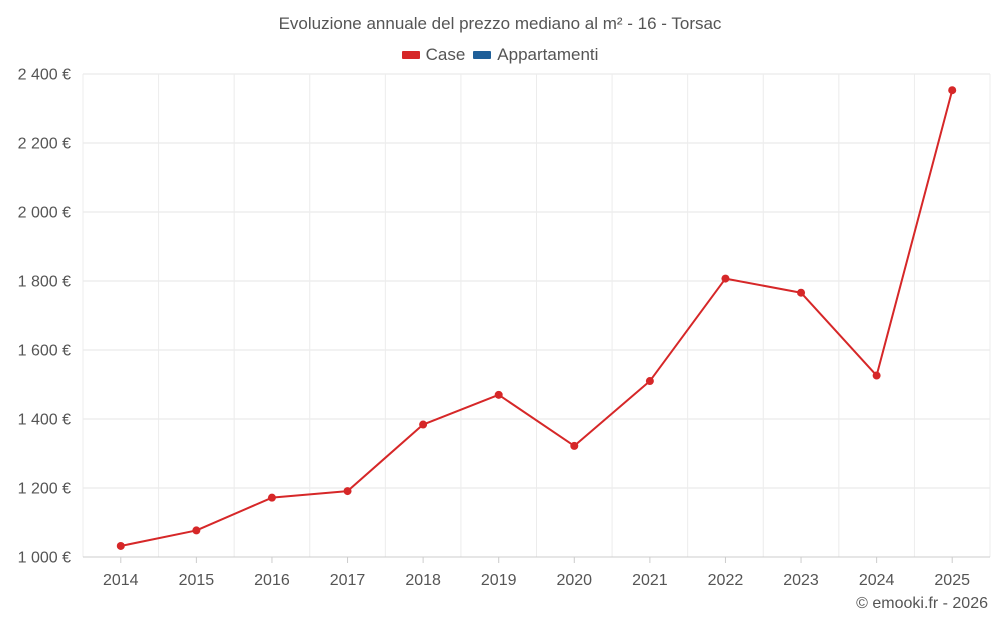  Describe the element at coordinates (44, 75) in the screenshot. I see `y-tick-label: 2 400 €` at that location.